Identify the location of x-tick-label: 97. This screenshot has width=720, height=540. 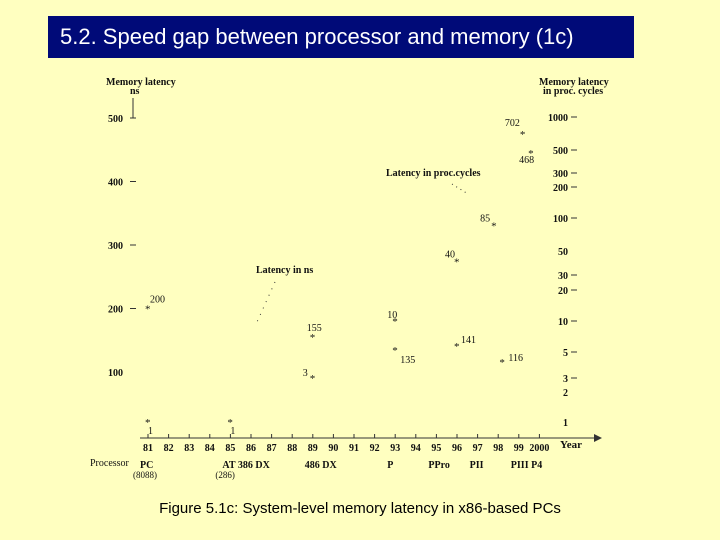
(478, 448).